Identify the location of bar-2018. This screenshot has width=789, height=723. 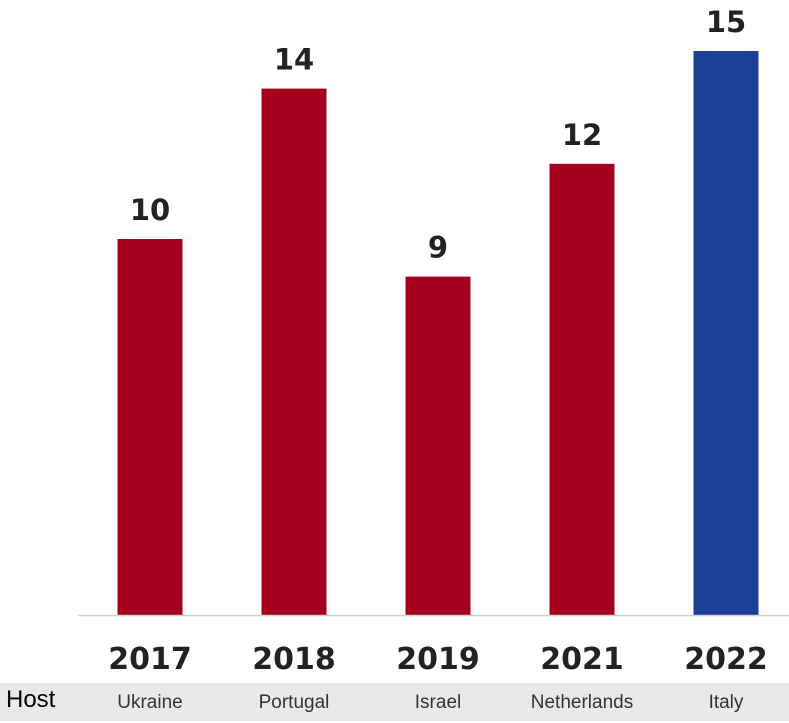
(294, 352).